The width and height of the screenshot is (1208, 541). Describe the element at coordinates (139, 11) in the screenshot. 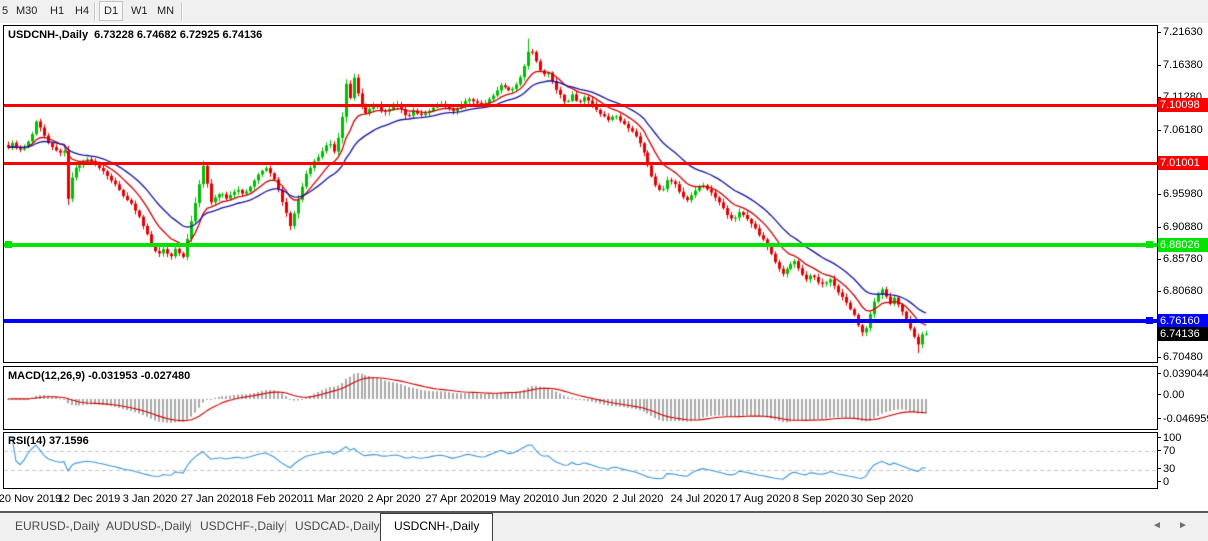

I see `timeframe-w1-button: W1` at that location.